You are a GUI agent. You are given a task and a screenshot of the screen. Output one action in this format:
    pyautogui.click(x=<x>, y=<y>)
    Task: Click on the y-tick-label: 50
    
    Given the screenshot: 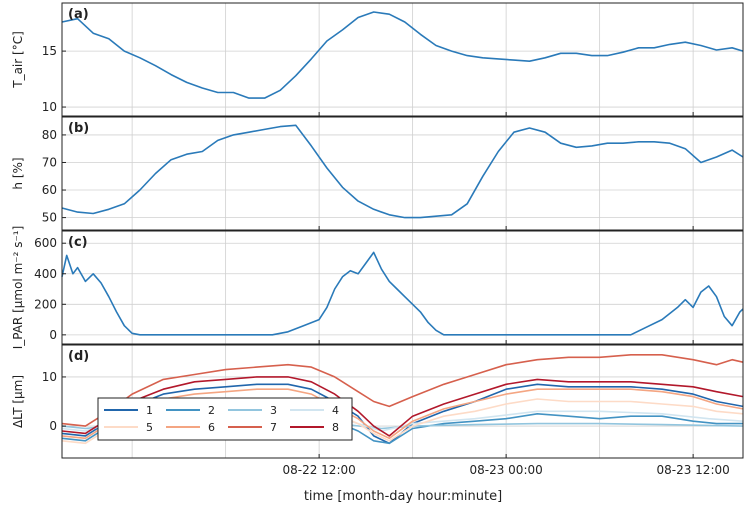 What is the action you would take?
    pyautogui.click(x=49, y=218)
    